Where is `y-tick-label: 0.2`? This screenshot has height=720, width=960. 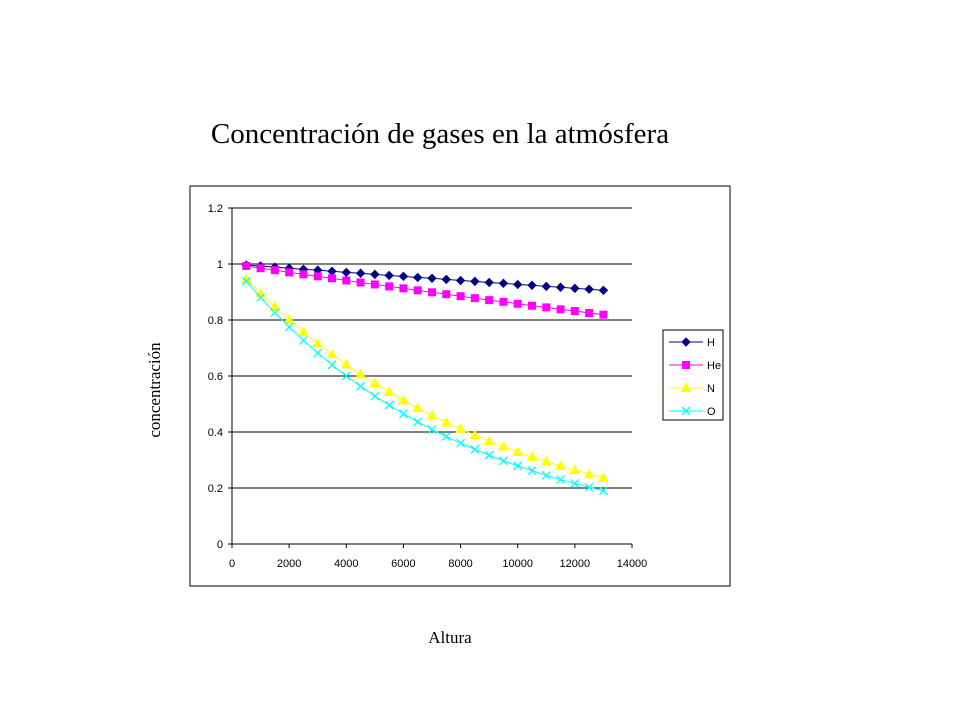 y-tick-label: 0.2 is located at coordinates (215, 489).